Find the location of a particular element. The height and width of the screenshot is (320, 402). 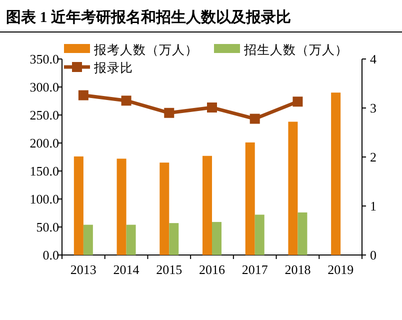

x-tick-label: 2015 is located at coordinates (169, 269).